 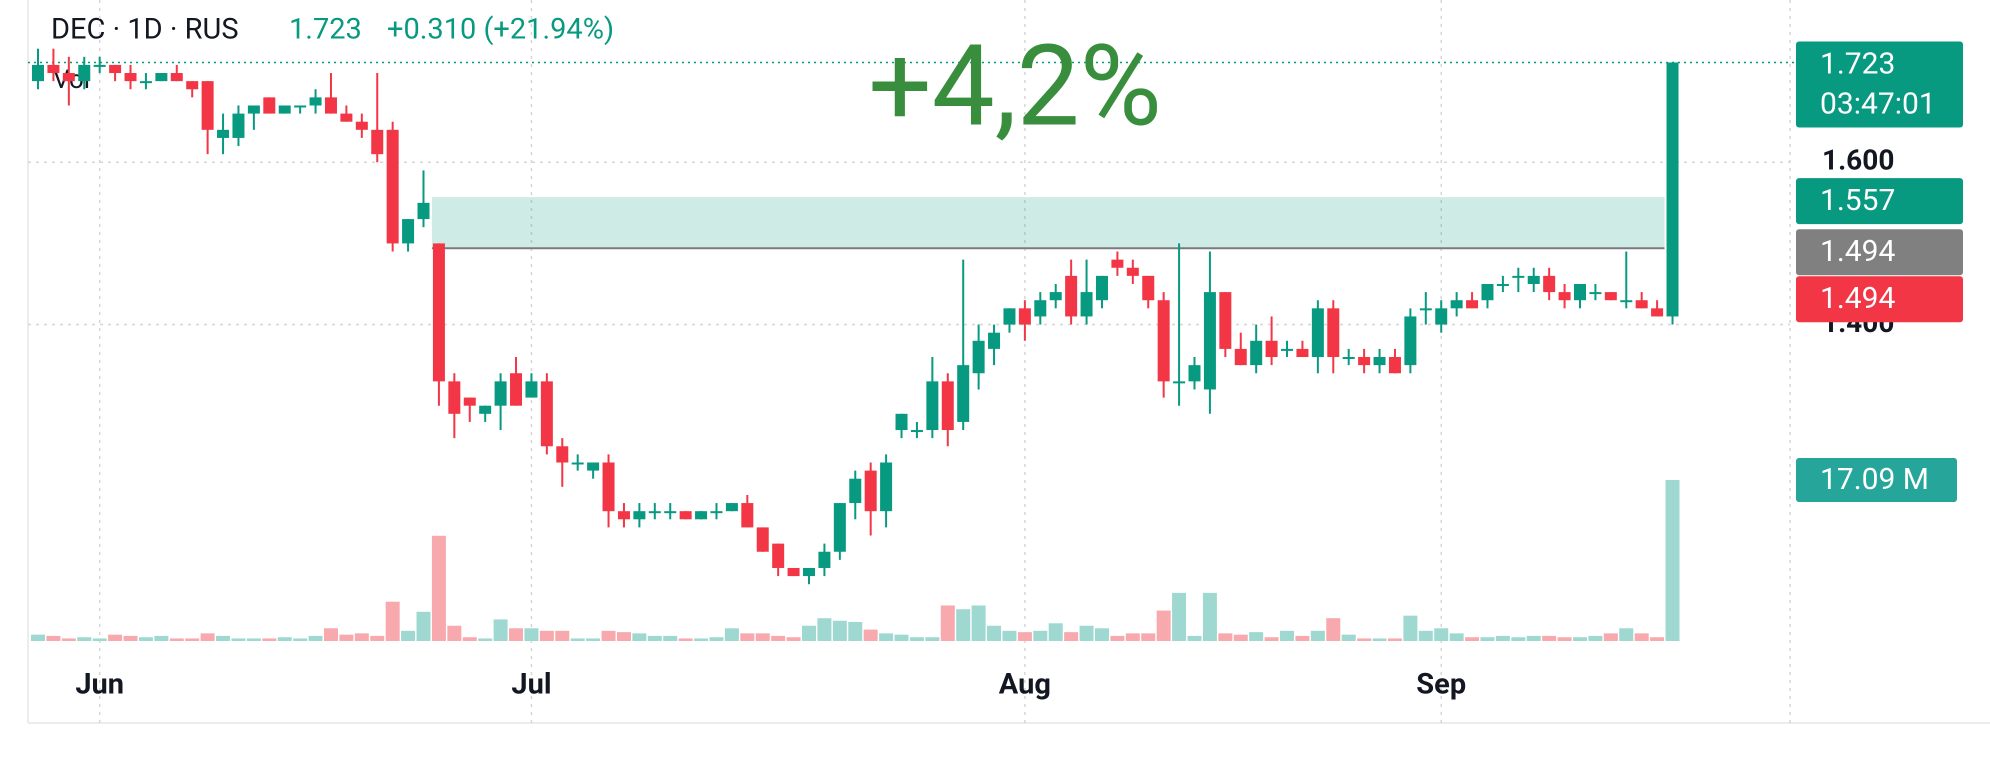 What do you see at coordinates (1874, 479) in the screenshot?
I see `volume-label: 17.09 M` at bounding box center [1874, 479].